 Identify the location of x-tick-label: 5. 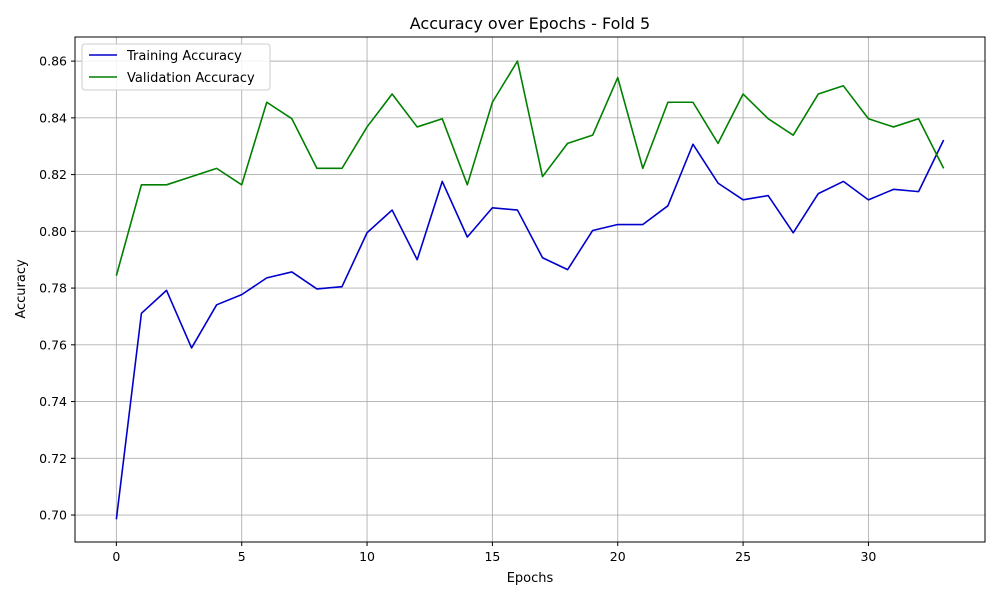
(242, 556).